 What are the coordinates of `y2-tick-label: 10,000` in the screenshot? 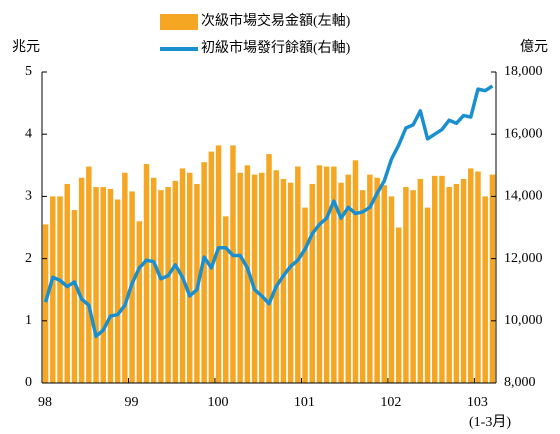 It's located at (523, 320).